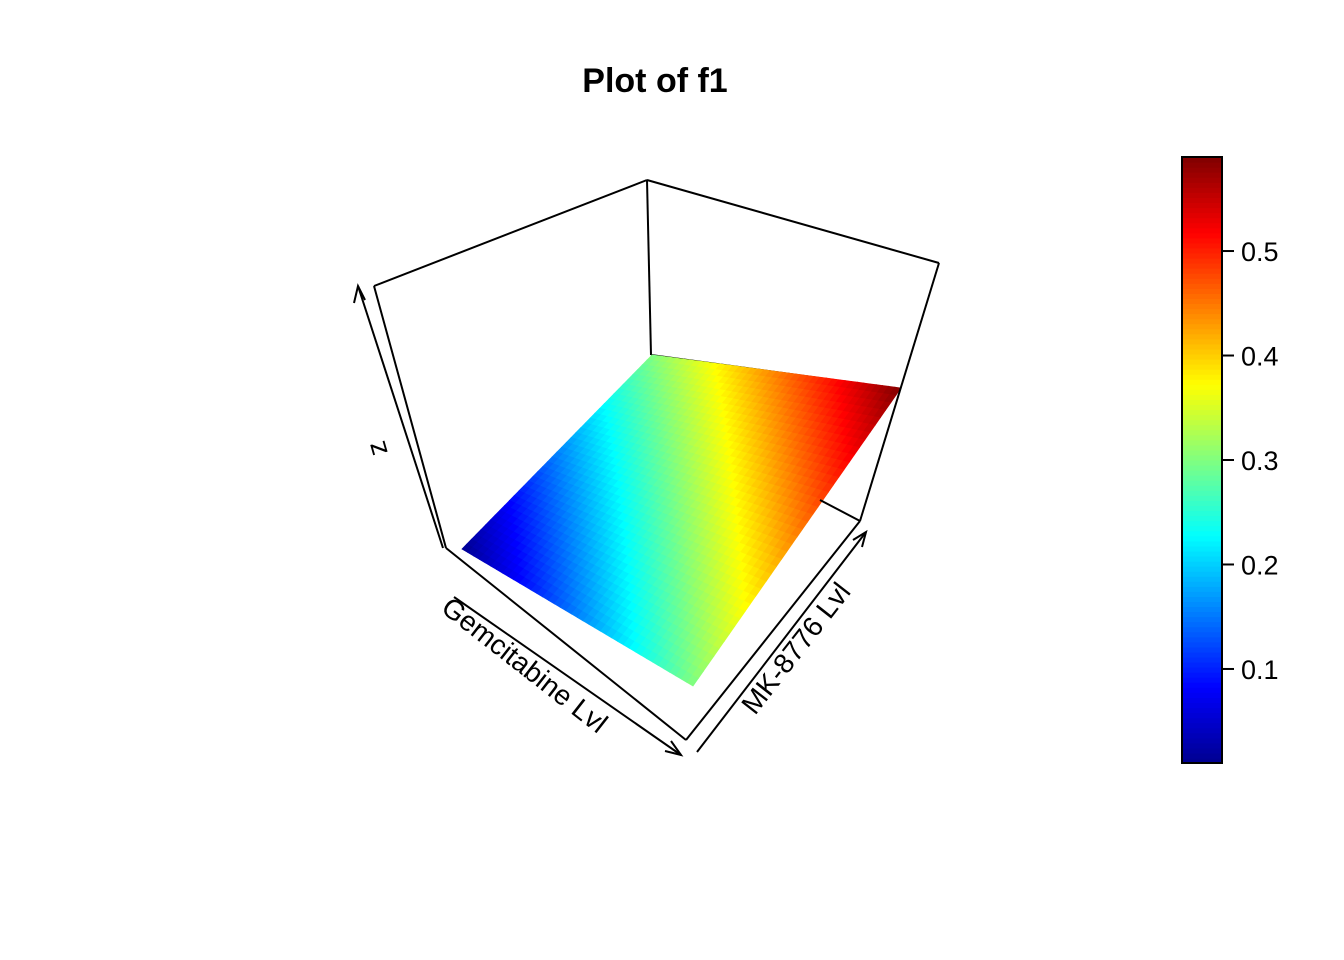 The height and width of the screenshot is (960, 1344). What do you see at coordinates (674, 748) in the screenshot?
I see `x-axis-arrowhead` at bounding box center [674, 748].